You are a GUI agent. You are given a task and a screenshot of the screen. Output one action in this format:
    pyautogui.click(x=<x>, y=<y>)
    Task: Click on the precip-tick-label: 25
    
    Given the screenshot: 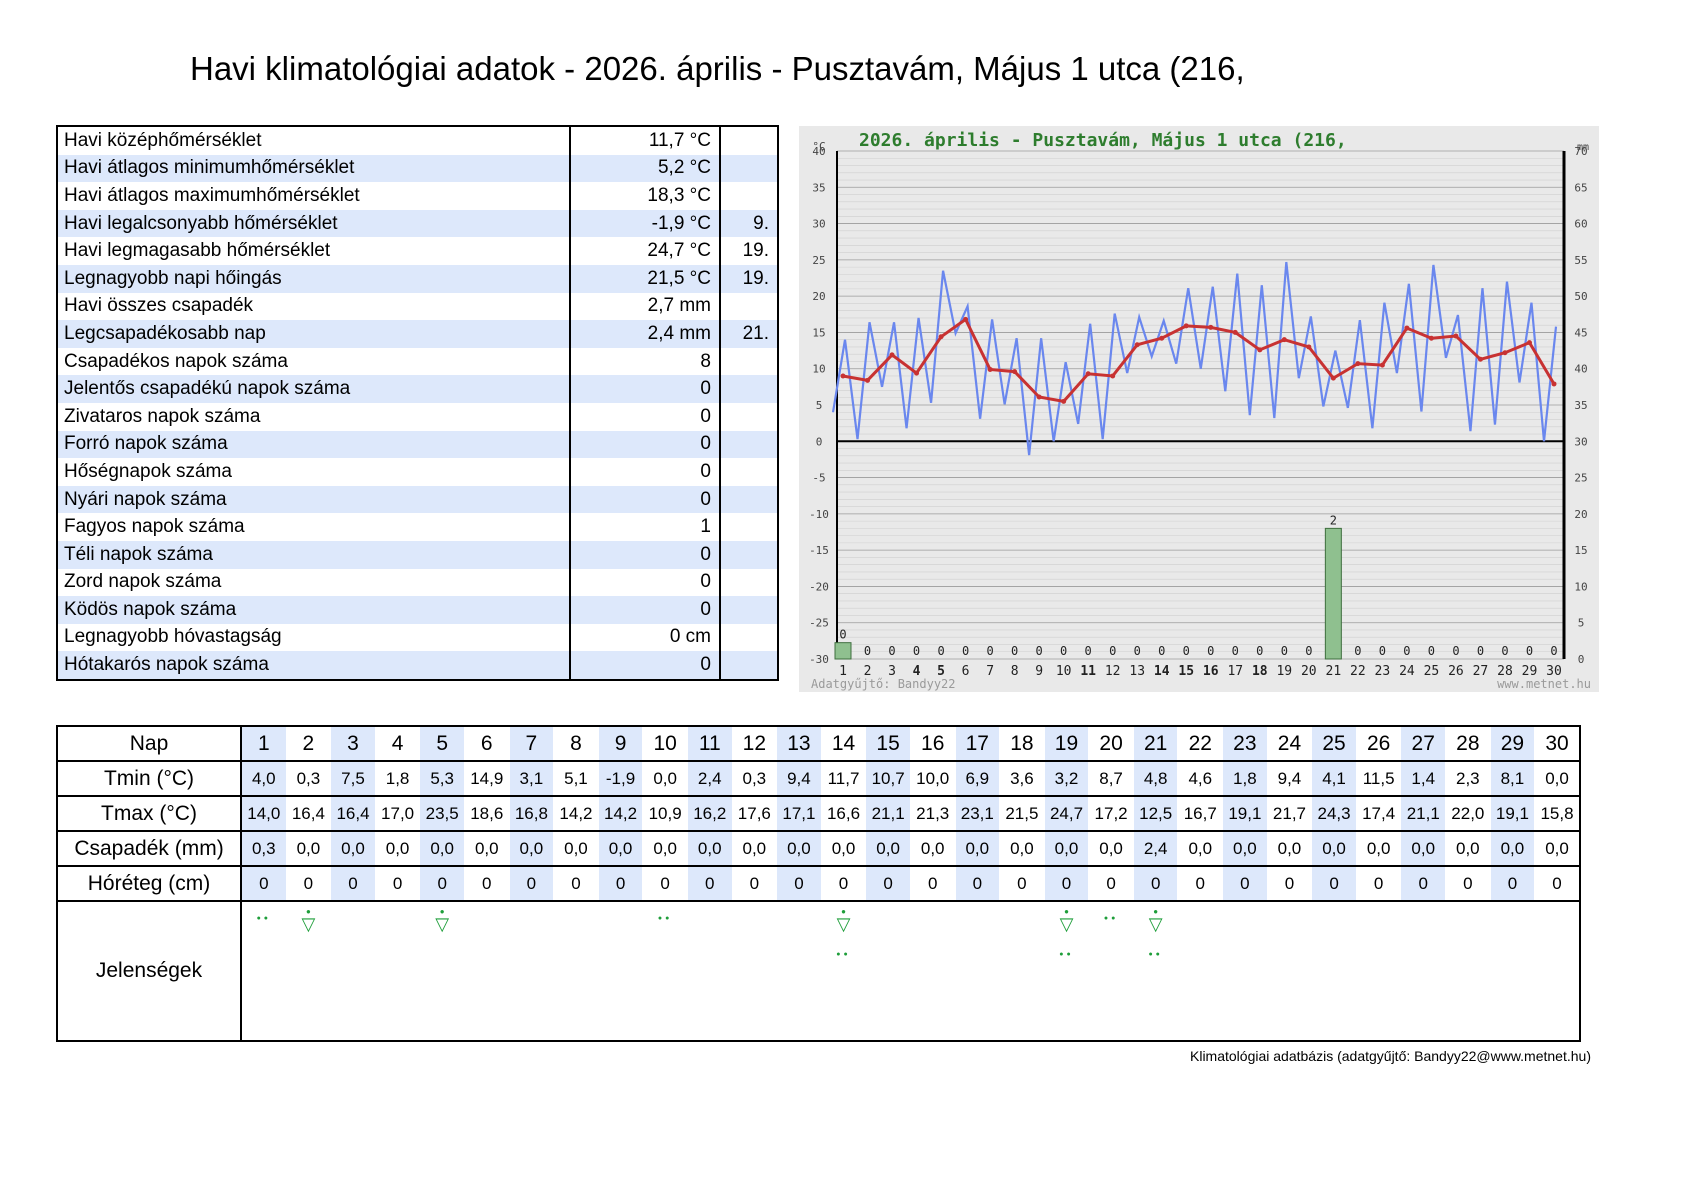 What is the action you would take?
    pyautogui.click(x=1580, y=478)
    